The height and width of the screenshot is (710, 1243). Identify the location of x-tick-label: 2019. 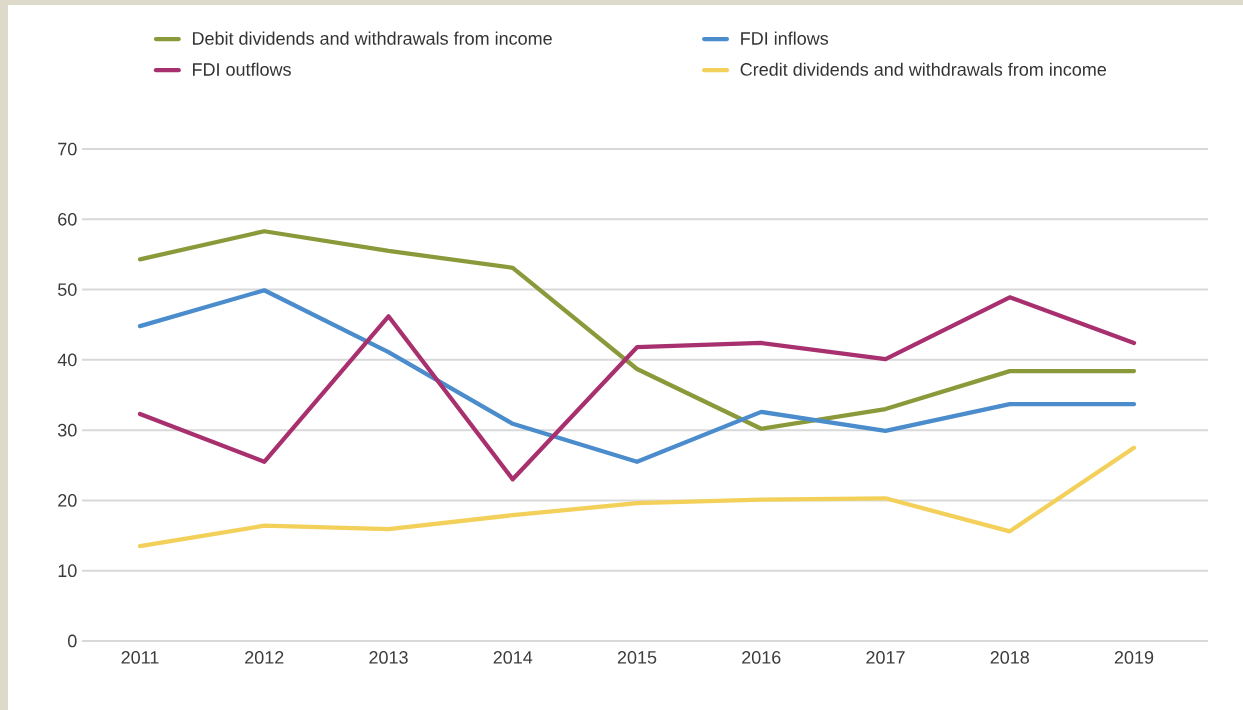
(1134, 657).